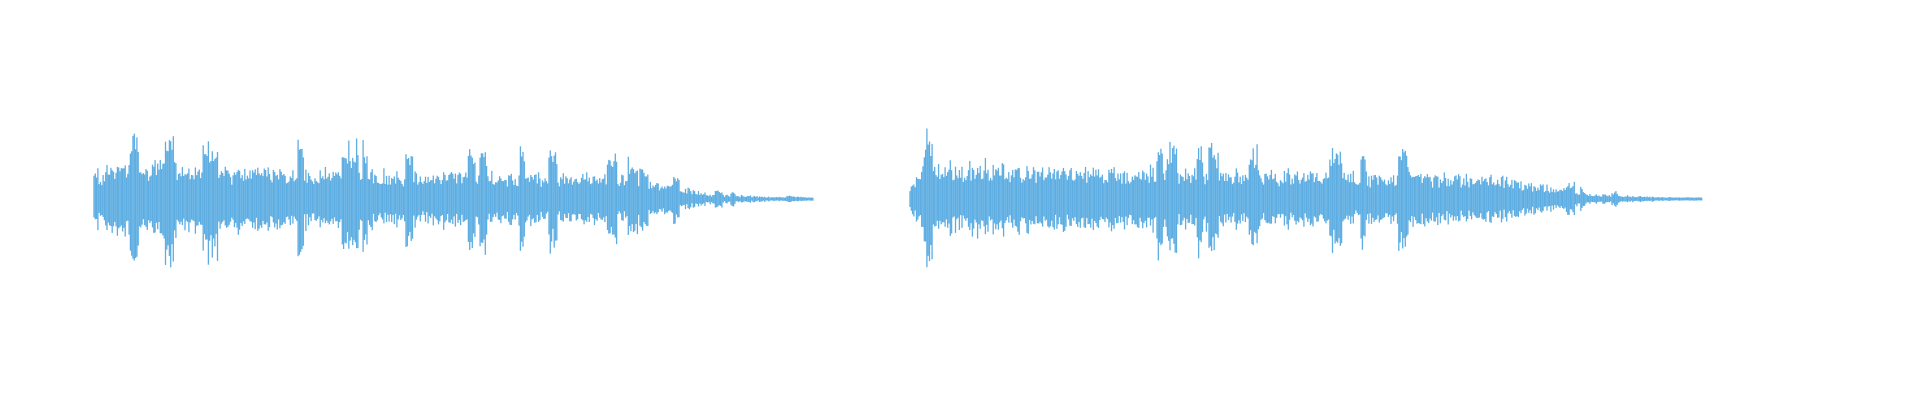 This screenshot has height=400, width=1920. I want to click on audio-waveform-left, so click(453, 200).